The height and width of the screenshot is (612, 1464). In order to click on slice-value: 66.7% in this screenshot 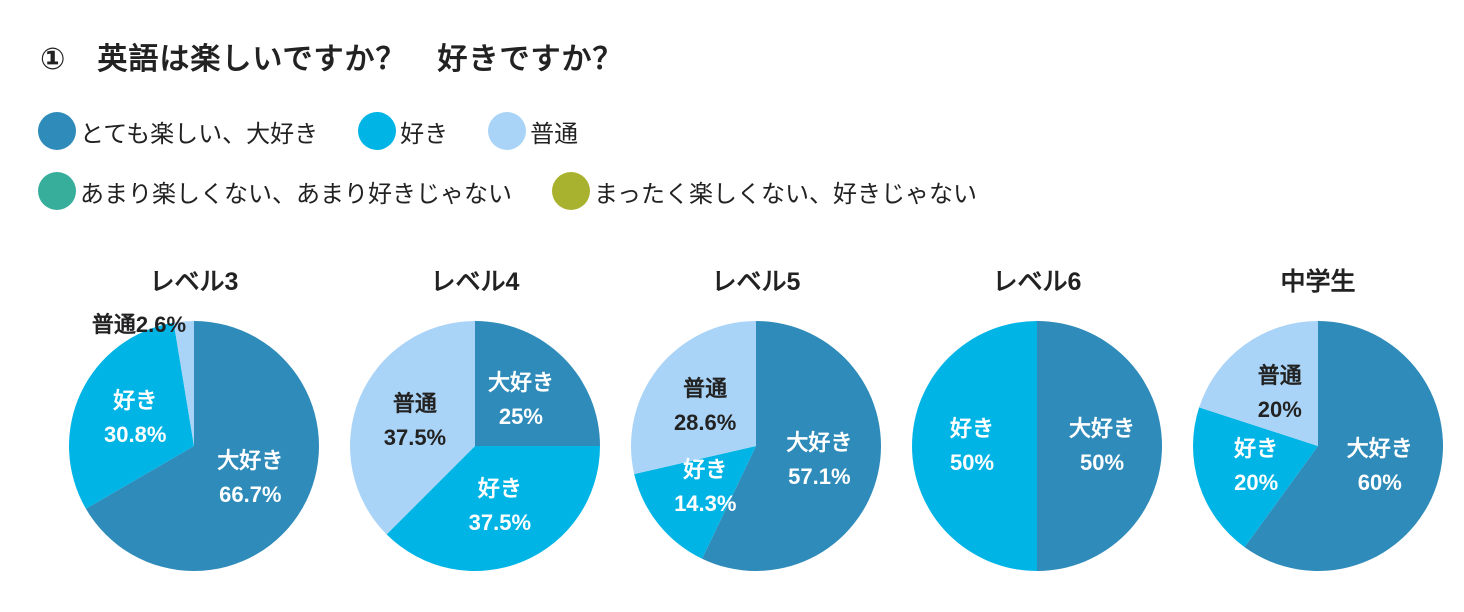, I will do `click(250, 495)`.